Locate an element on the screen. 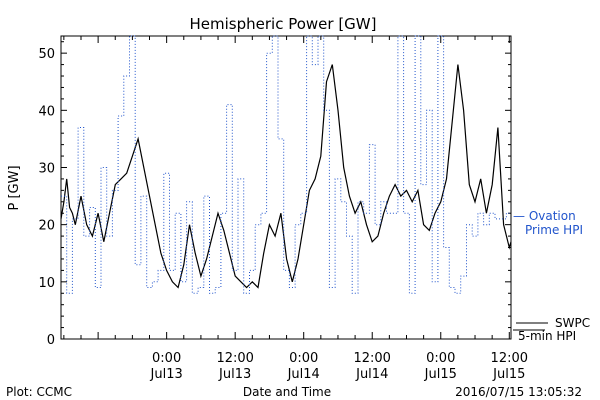 The width and height of the screenshot is (600, 400). x-axis-label: Date and Time is located at coordinates (287, 392).